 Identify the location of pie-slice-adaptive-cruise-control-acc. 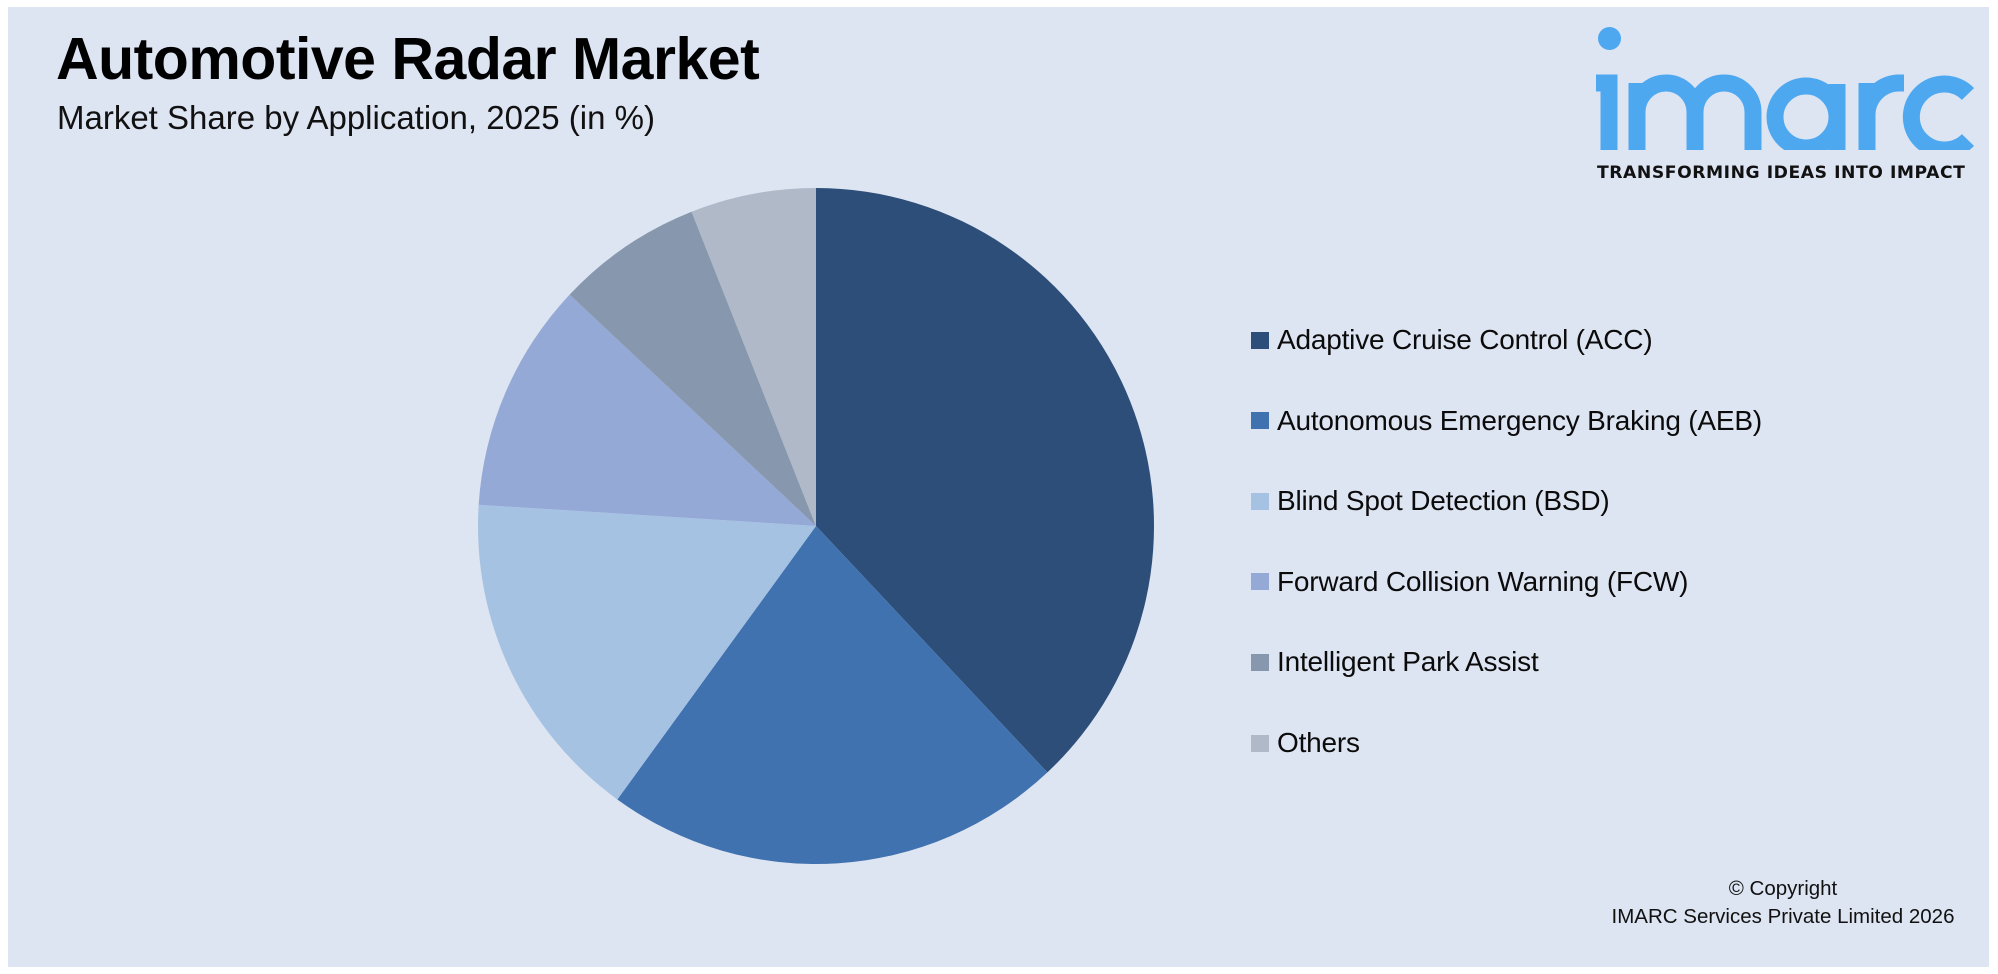
(985, 480).